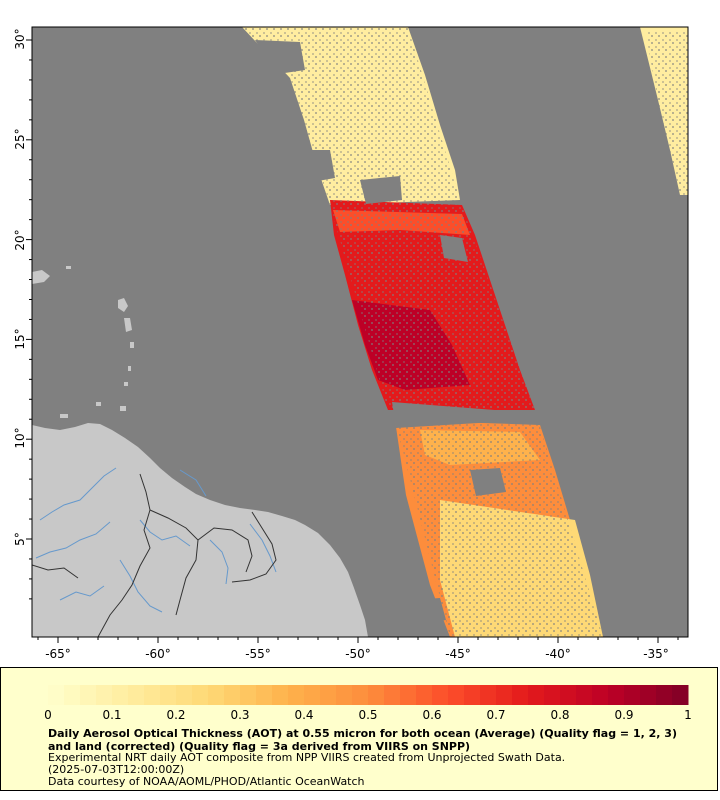  I want to click on colorbar-label: 0.8, so click(559, 715).